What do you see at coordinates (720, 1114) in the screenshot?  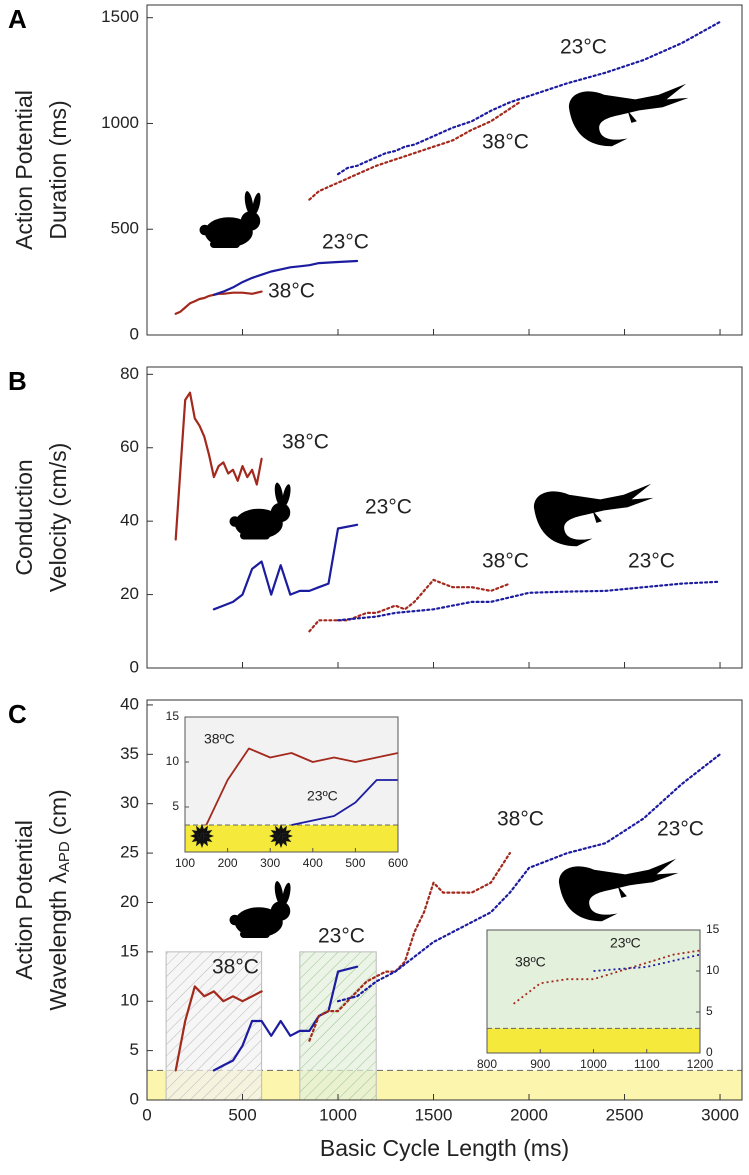 I see `x-tick-label: 3000` at bounding box center [720, 1114].